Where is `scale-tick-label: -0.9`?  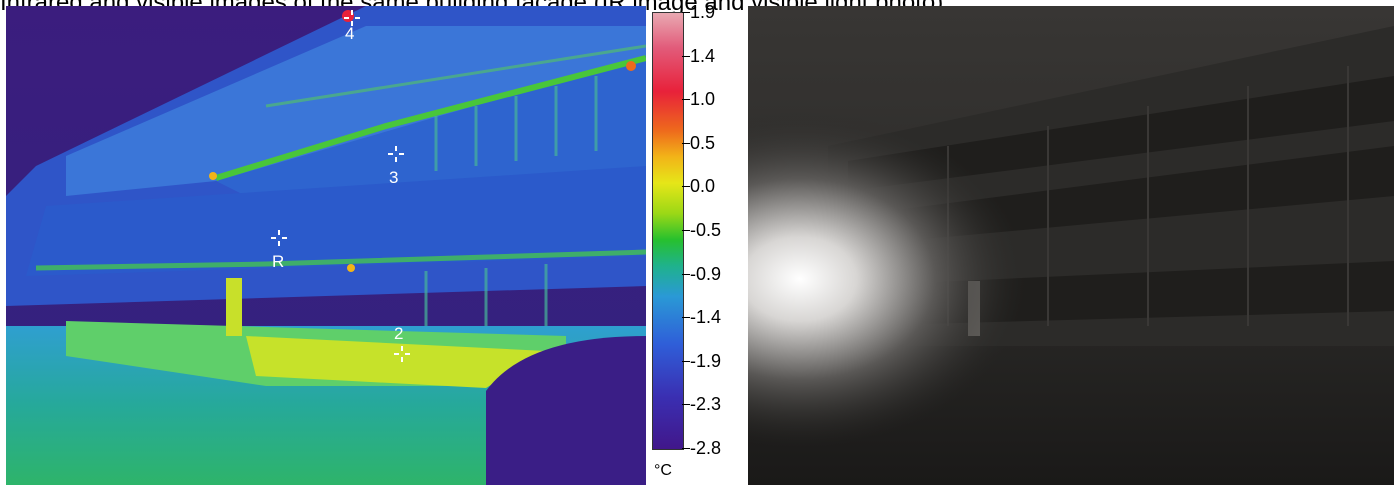 scale-tick-label: -0.9 is located at coordinates (706, 273).